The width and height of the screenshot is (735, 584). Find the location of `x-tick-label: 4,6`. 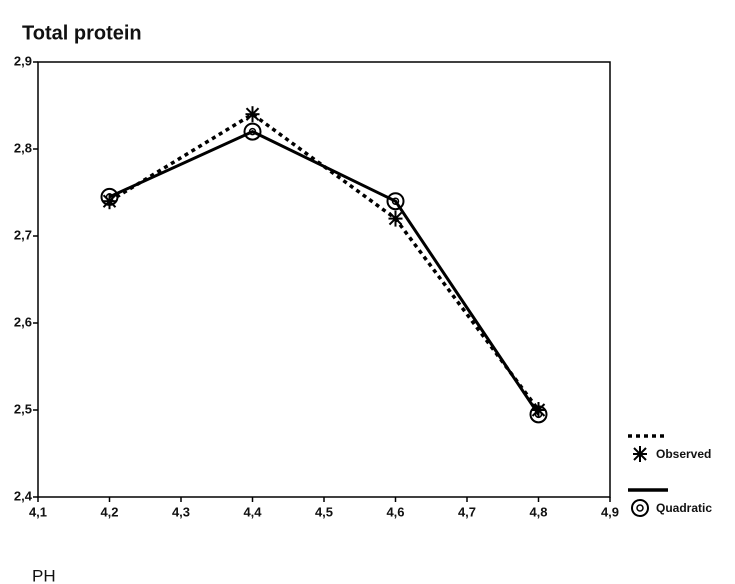

x-tick-label: 4,6 is located at coordinates (395, 511).